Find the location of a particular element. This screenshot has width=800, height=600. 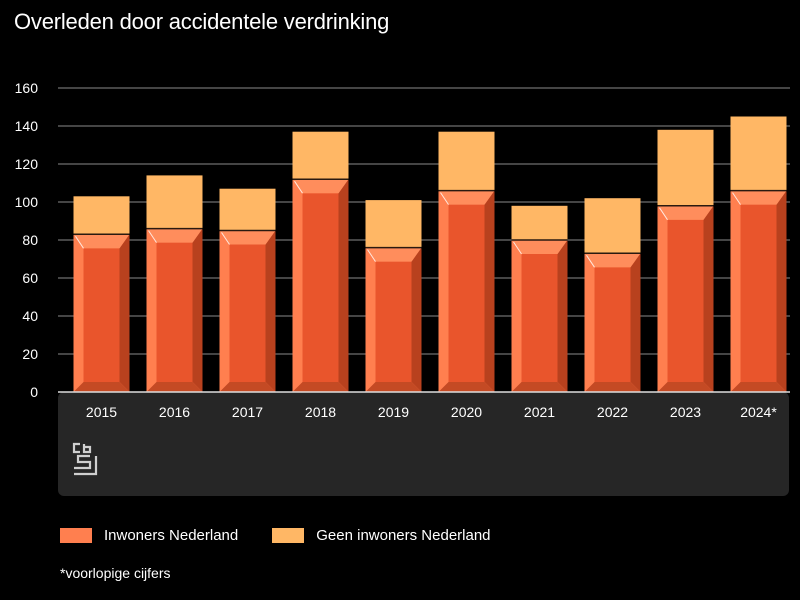

y-tick-label: 0 is located at coordinates (34, 392).